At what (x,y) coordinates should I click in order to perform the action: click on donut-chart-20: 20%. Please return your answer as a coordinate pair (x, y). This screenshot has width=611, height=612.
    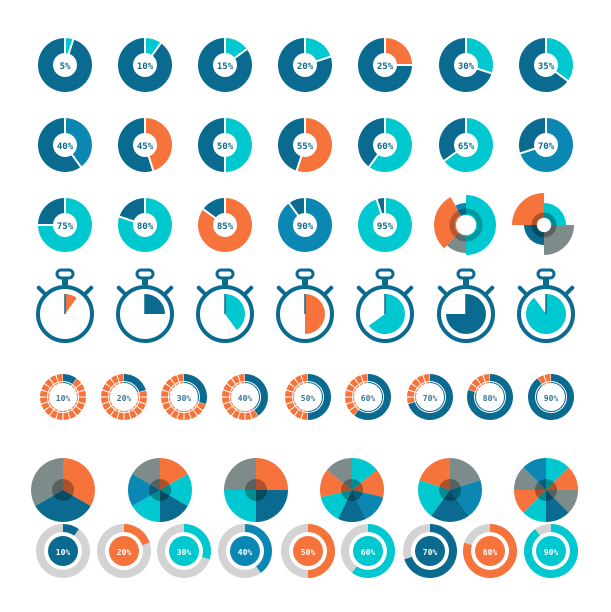
    Looking at the image, I should click on (304, 65).